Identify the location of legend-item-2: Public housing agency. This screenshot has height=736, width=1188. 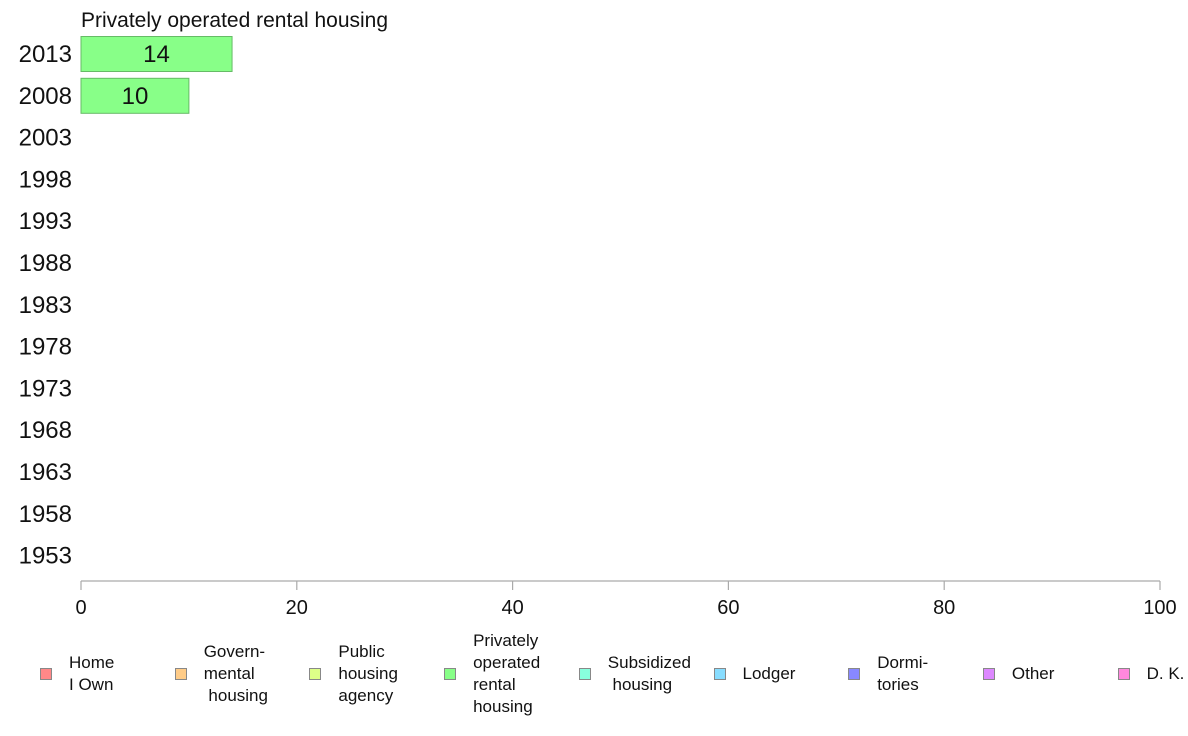
(353, 674).